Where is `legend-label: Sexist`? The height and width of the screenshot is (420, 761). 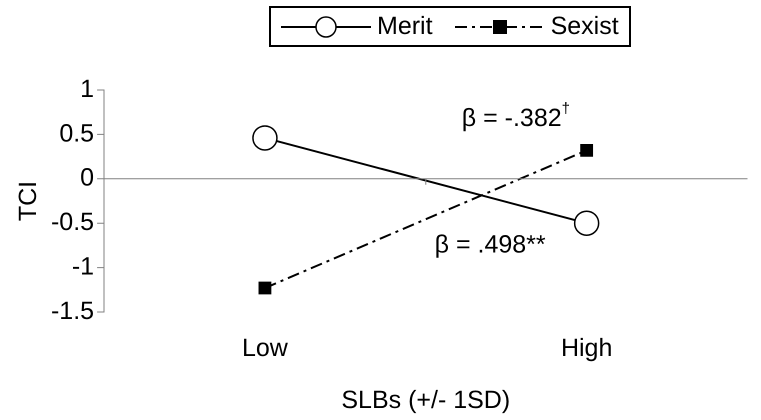 legend-label: Sexist is located at coordinates (584, 26).